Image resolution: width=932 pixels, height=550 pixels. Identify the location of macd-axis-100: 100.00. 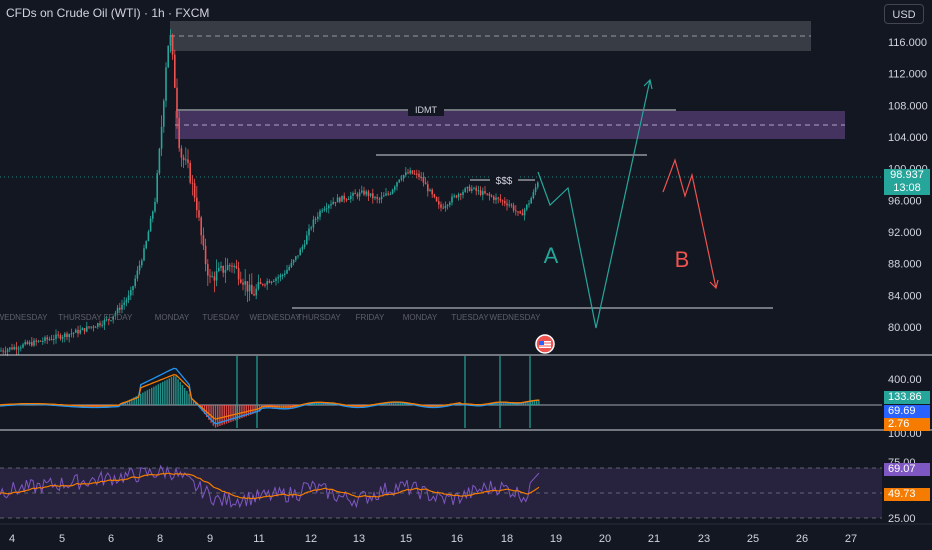
(905, 434).